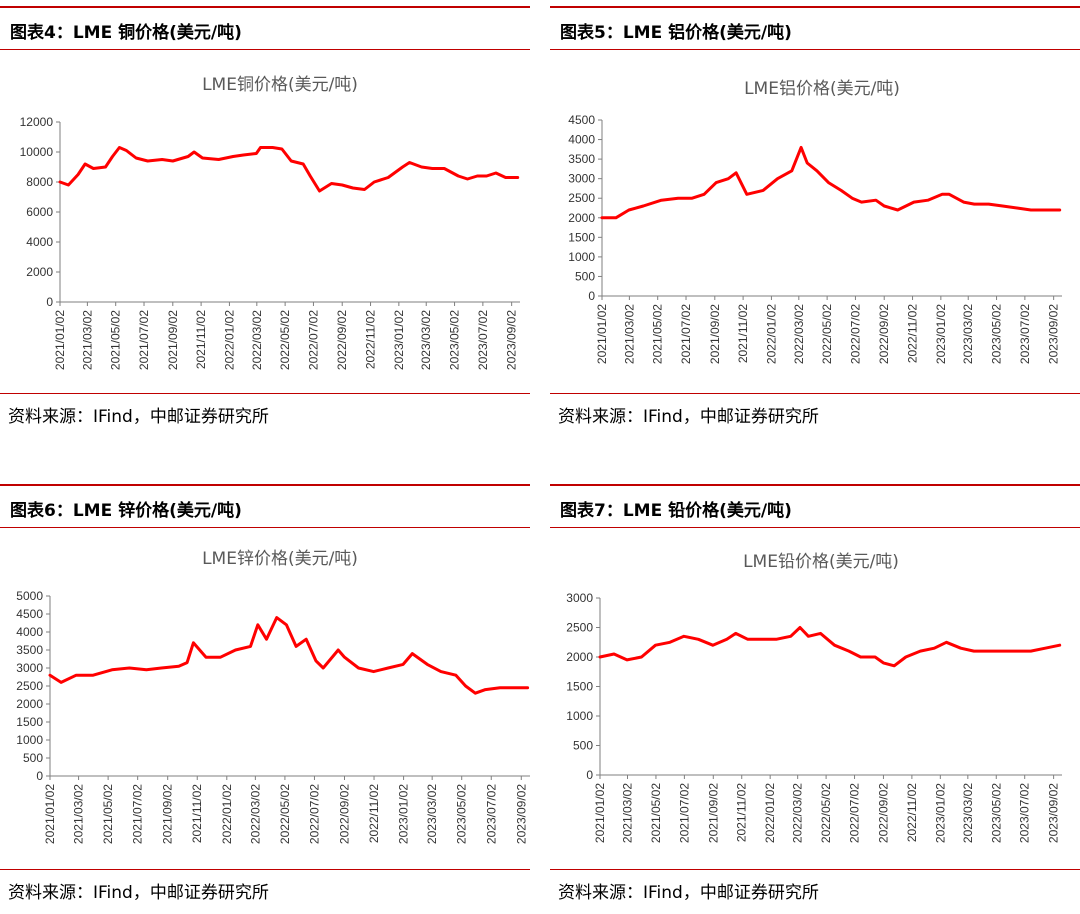 This screenshot has width=1080, height=914. What do you see at coordinates (314, 814) in the screenshot?
I see `x-tick-label: 2022/07/02` at bounding box center [314, 814].